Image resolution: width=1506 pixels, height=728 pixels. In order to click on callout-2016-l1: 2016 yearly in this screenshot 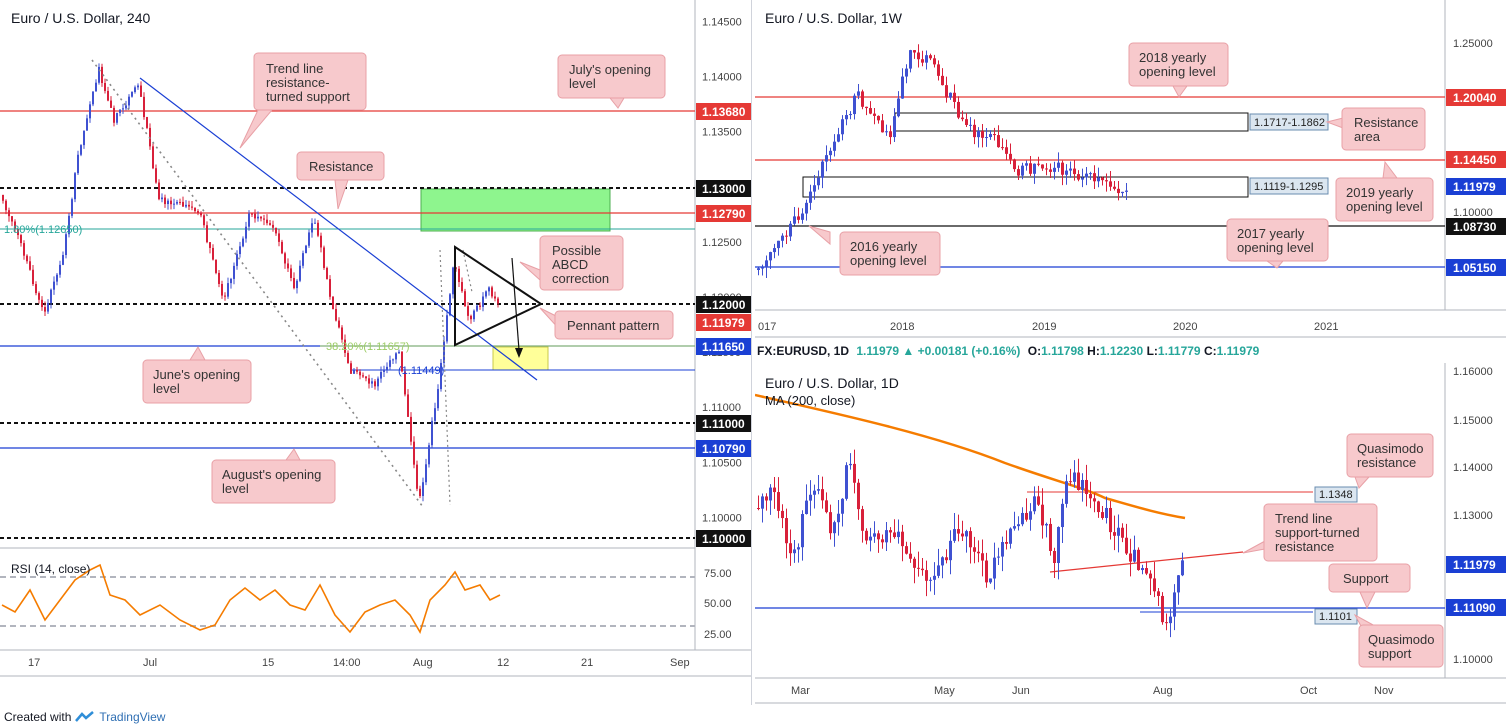, I will do `click(884, 246)`.